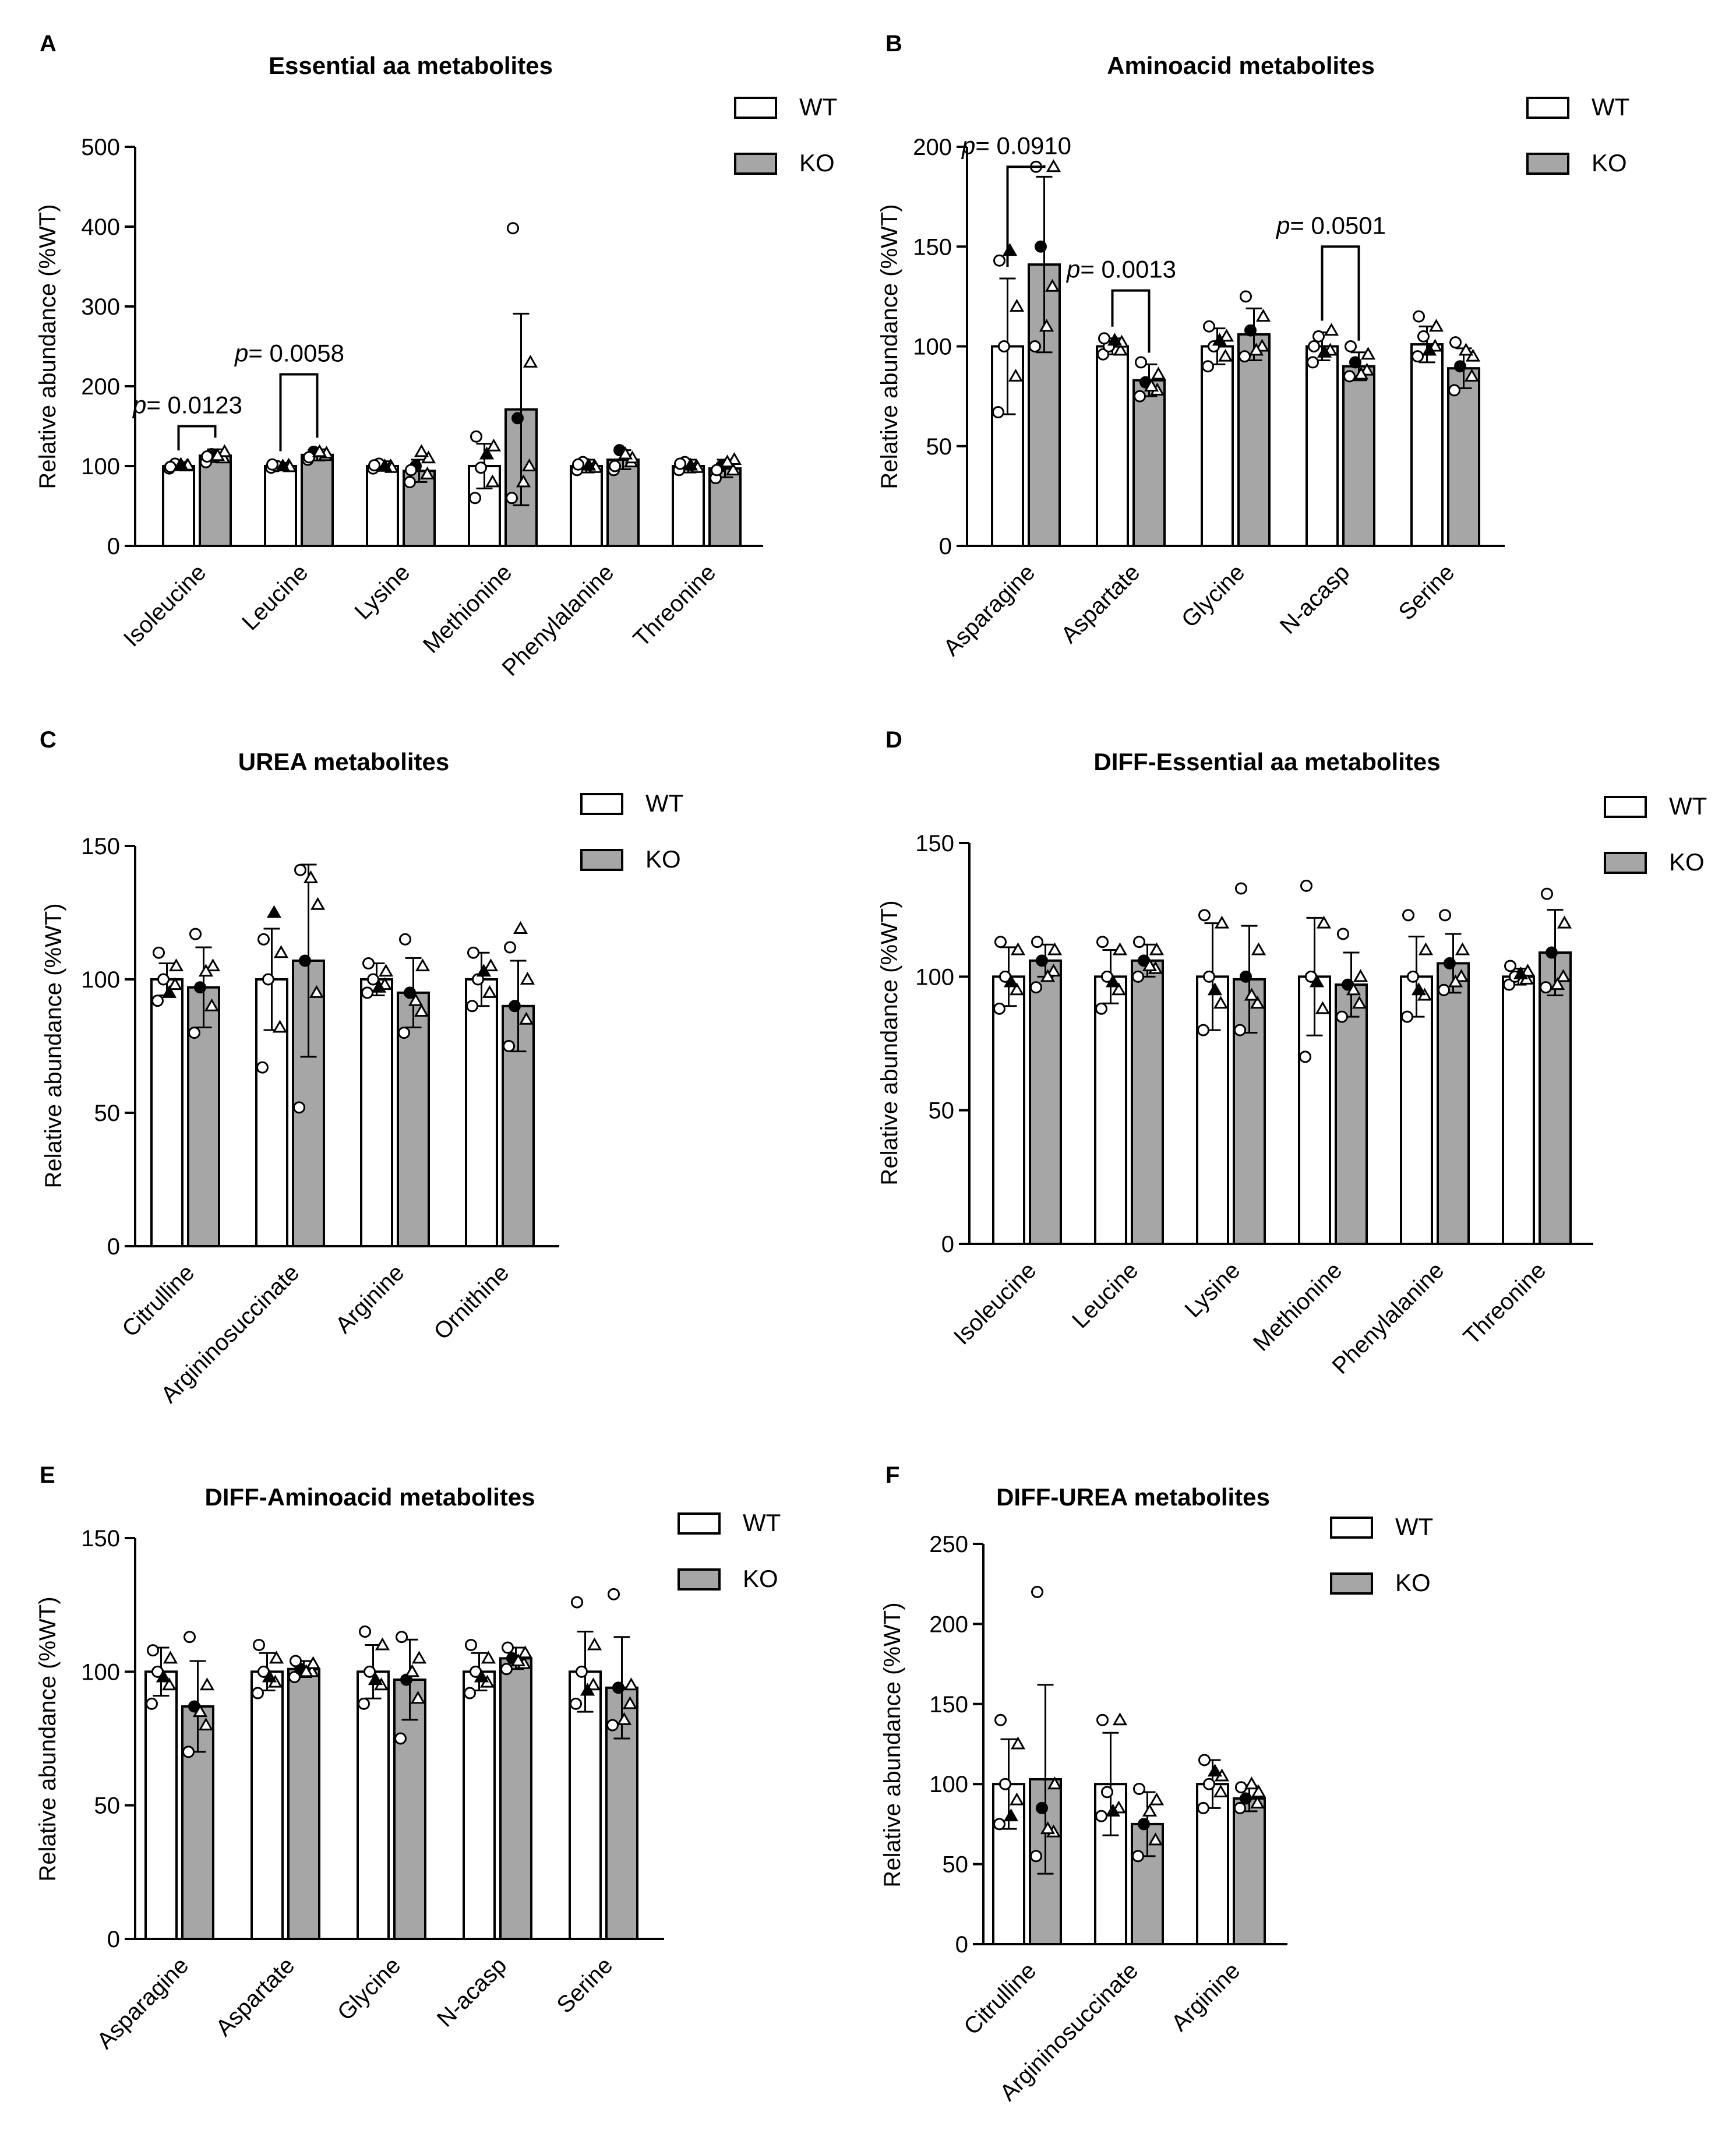 This screenshot has width=1736, height=2144. I want to click on y-tick-label: 500, so click(100, 147).